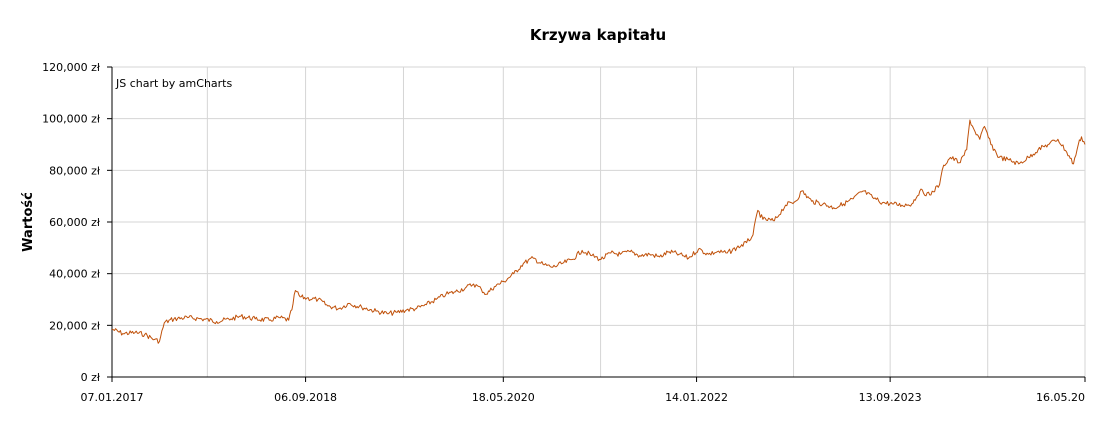  What do you see at coordinates (28, 222) in the screenshot?
I see `y-axis-title: Wartość` at bounding box center [28, 222].